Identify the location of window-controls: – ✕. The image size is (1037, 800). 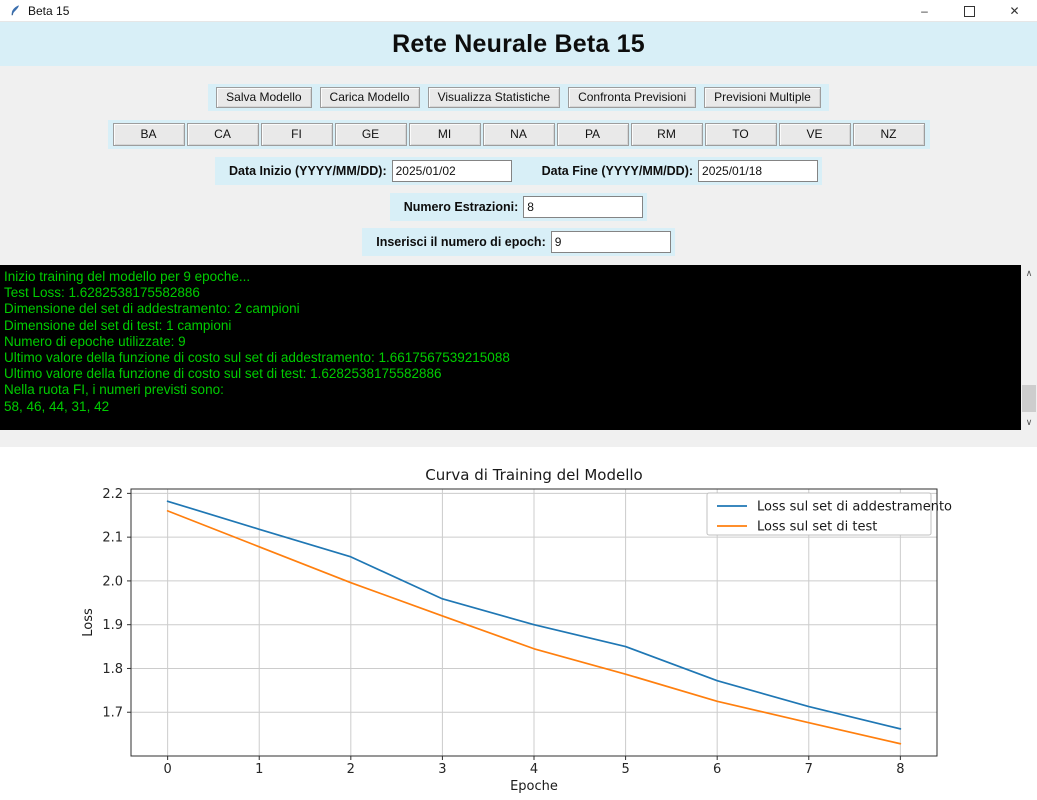
(969, 10).